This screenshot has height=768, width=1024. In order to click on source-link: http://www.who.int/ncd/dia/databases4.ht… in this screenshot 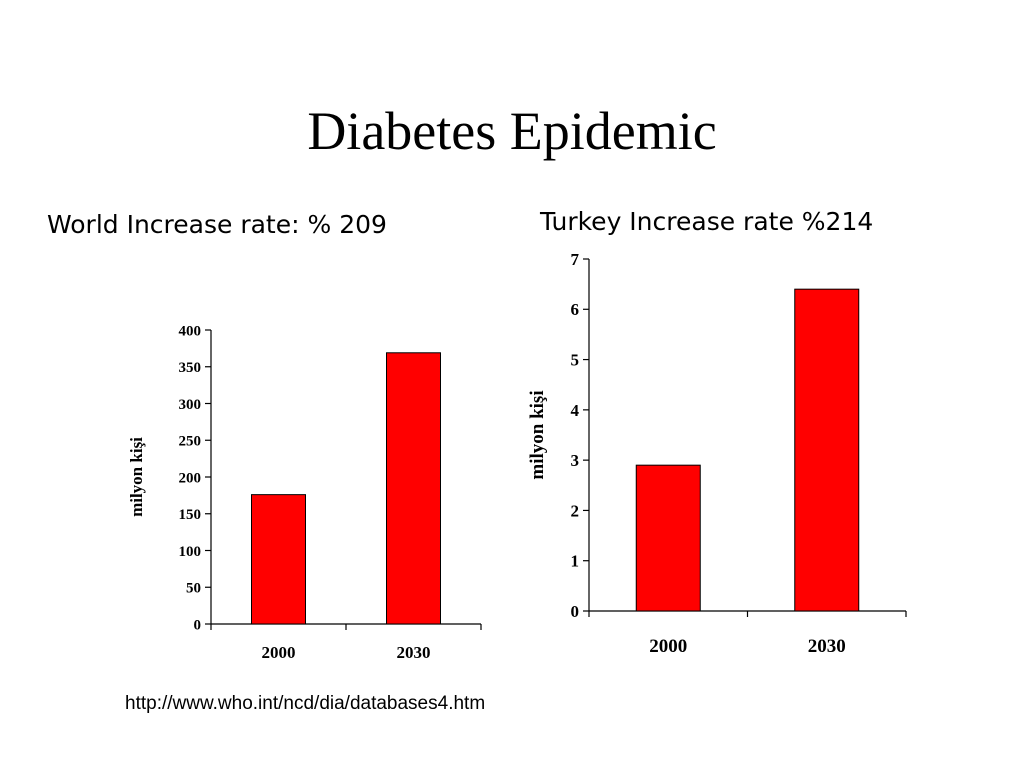, I will do `click(305, 703)`.